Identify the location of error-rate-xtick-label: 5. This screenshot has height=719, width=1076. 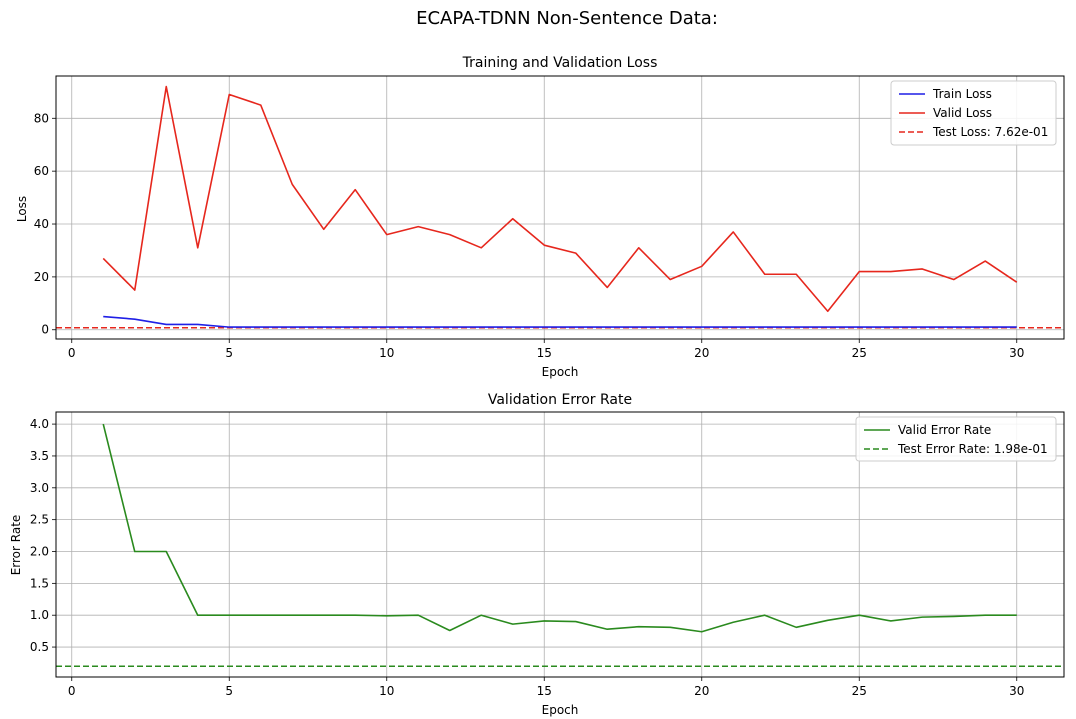
(229, 691).